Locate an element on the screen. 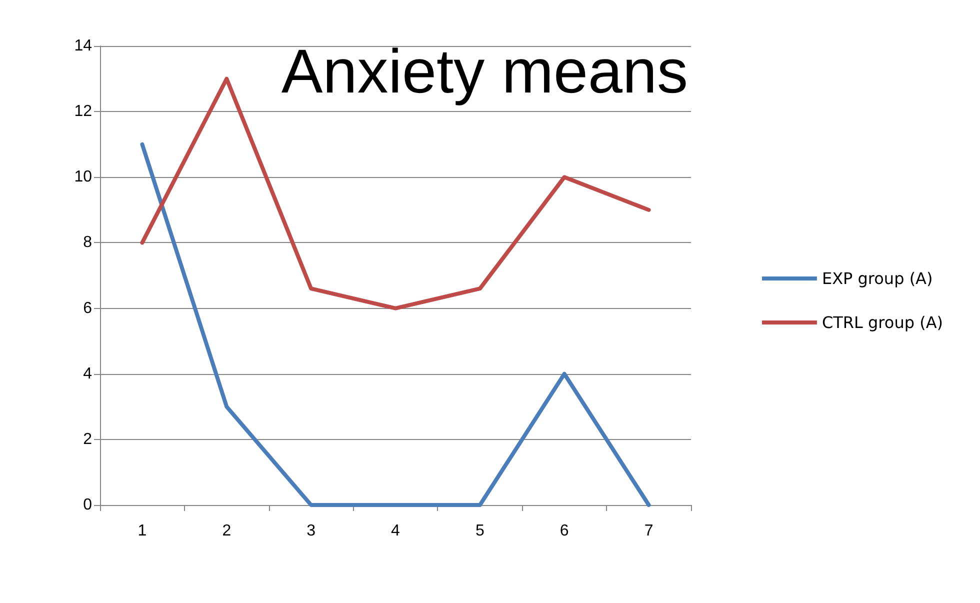 The height and width of the screenshot is (603, 980). y-tick-label: 10 is located at coordinates (83, 177).